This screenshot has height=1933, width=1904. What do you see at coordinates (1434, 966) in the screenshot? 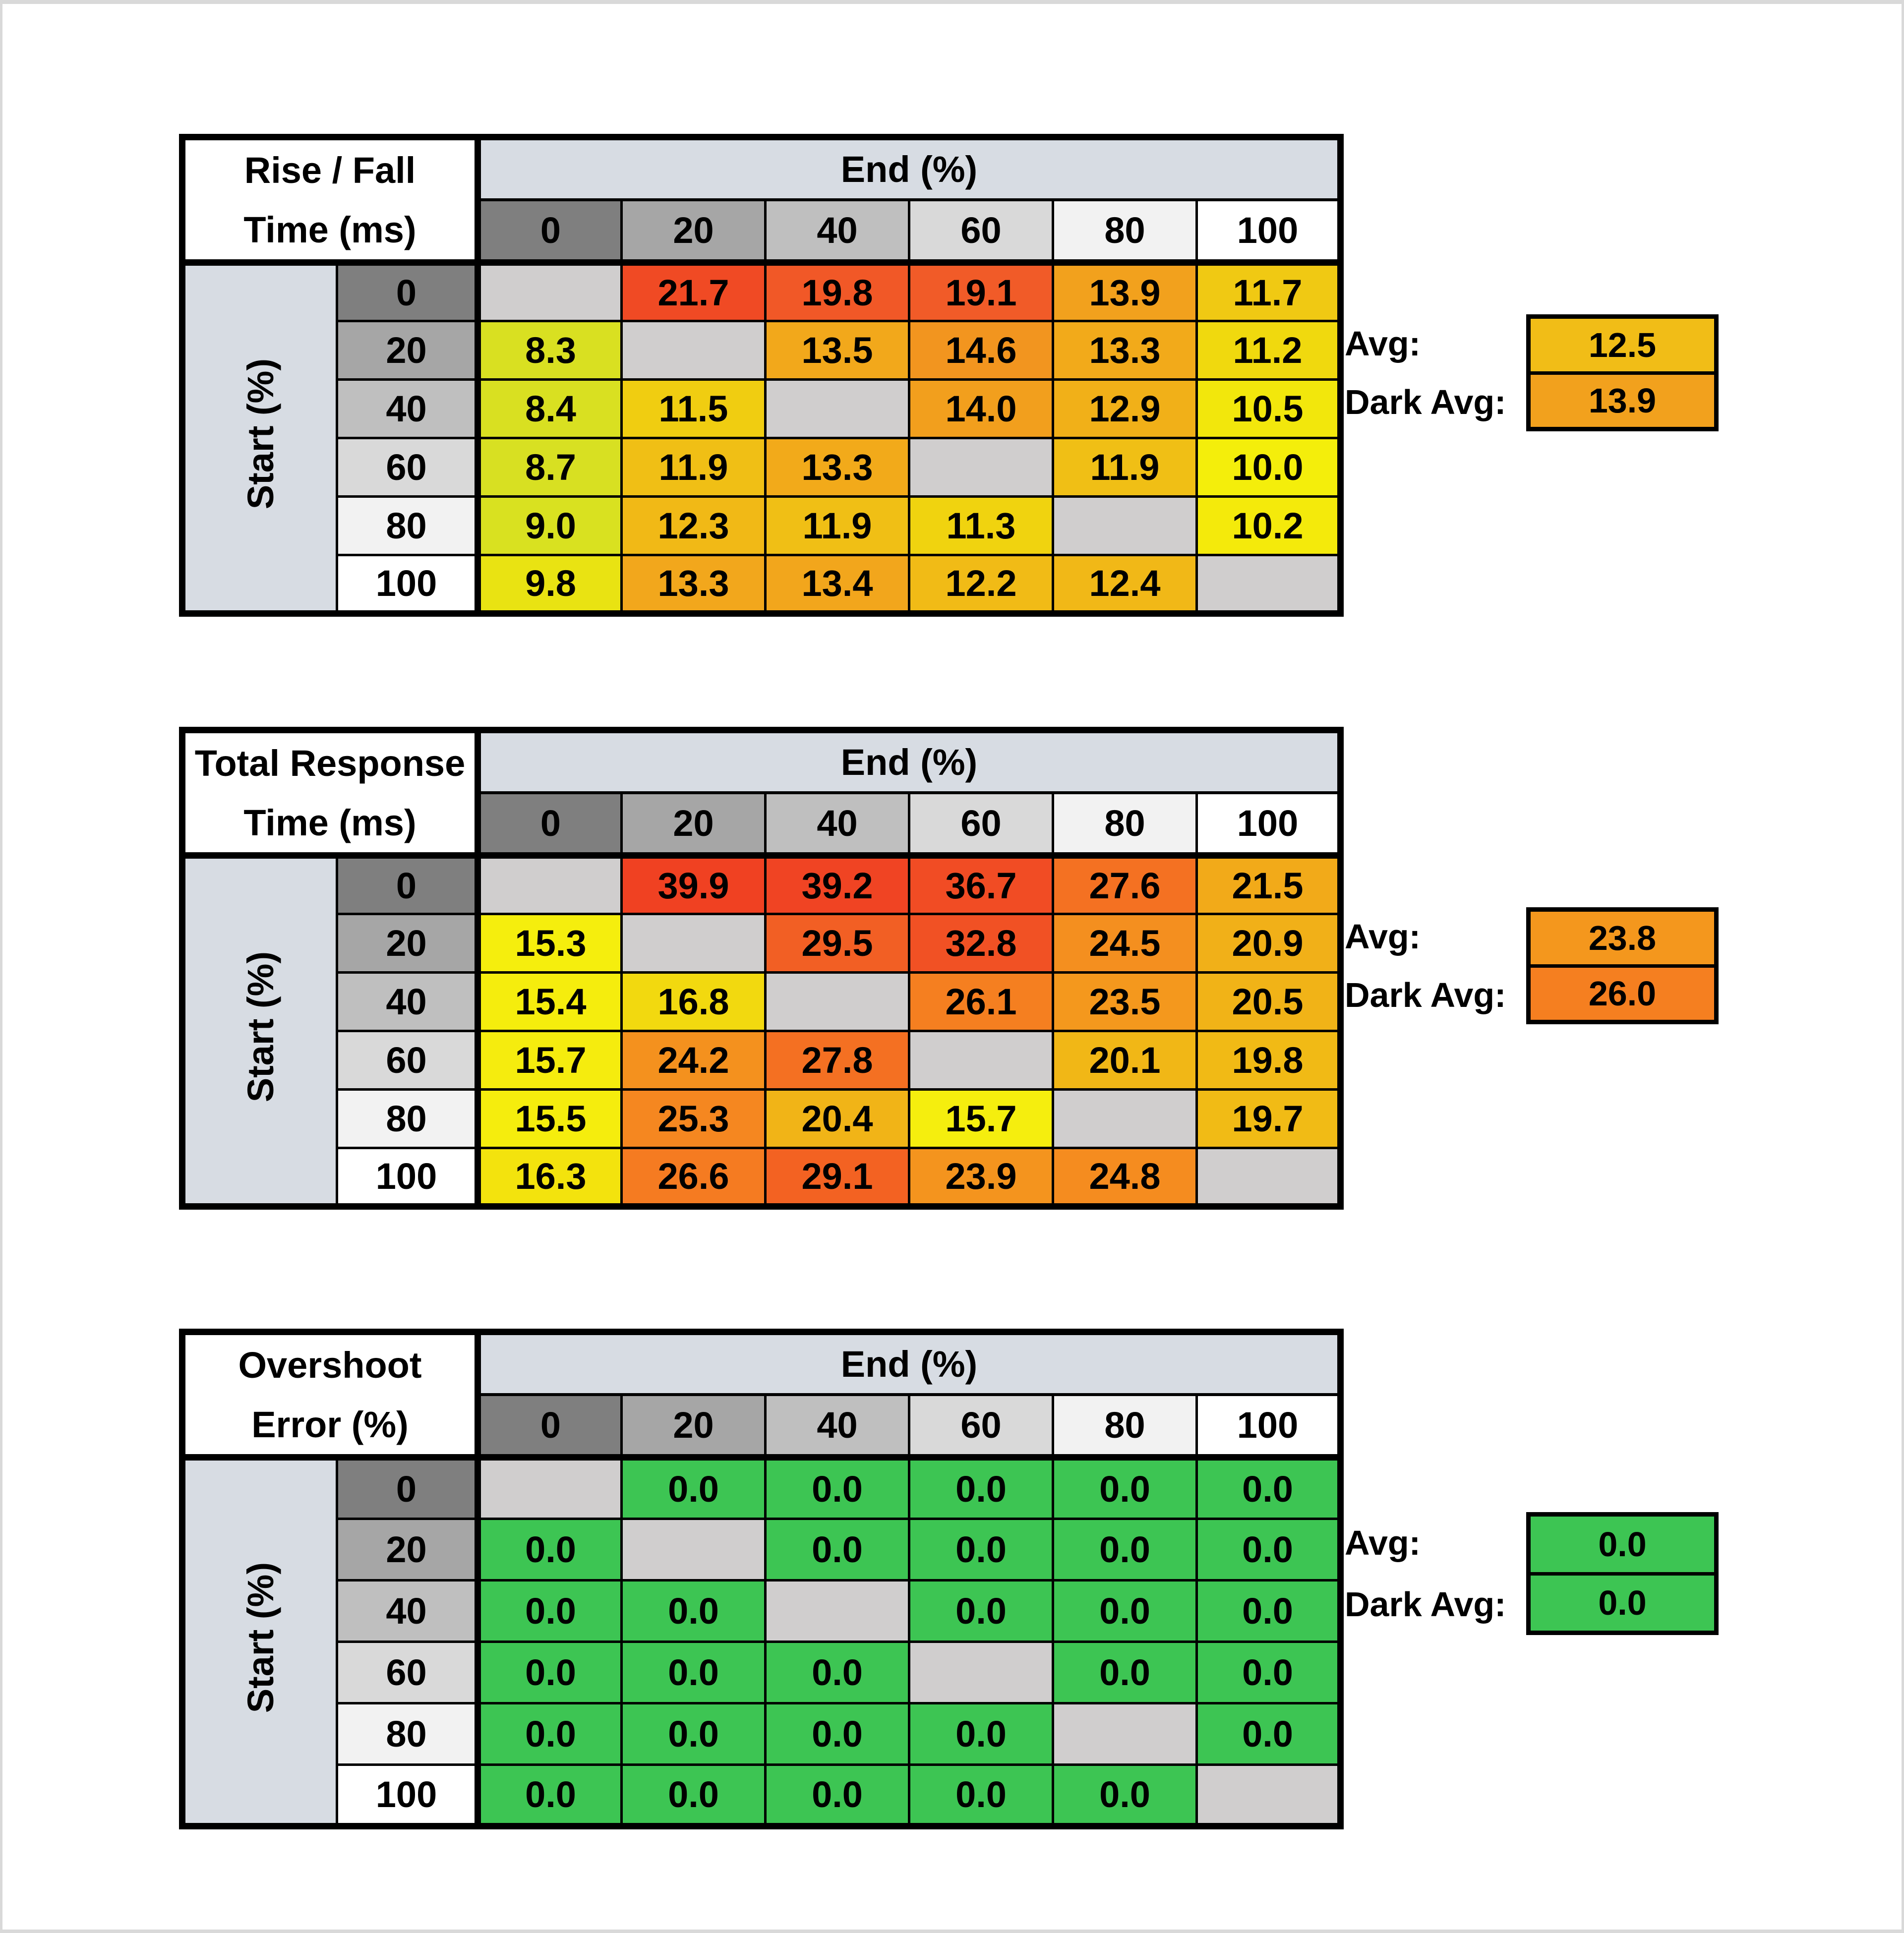
I see `total-response-time-avg-labels: Avg: Dark Avg:` at bounding box center [1434, 966].